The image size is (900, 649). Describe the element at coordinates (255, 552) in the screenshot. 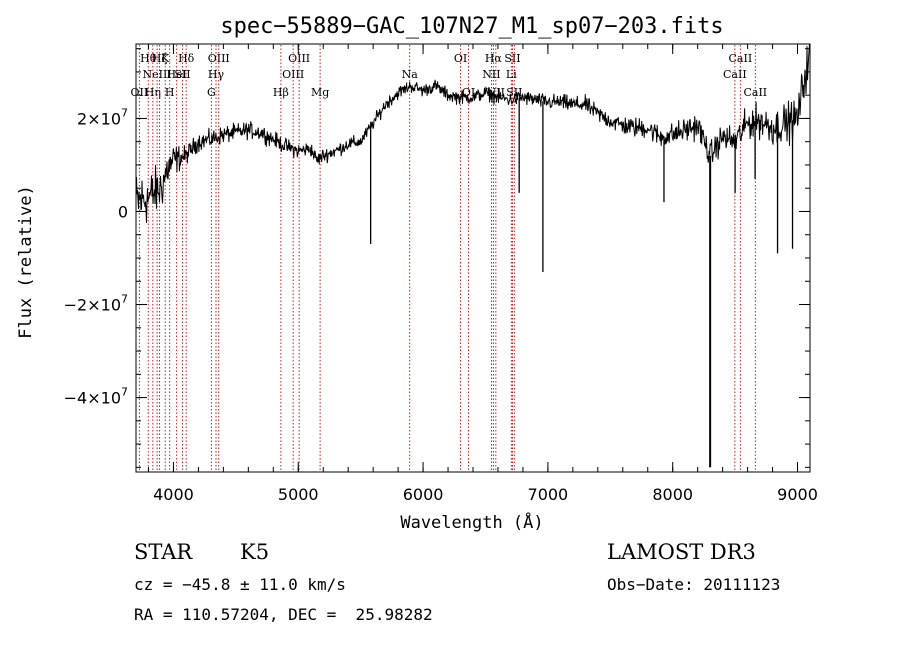

I see `object-subclass: K5` at that location.